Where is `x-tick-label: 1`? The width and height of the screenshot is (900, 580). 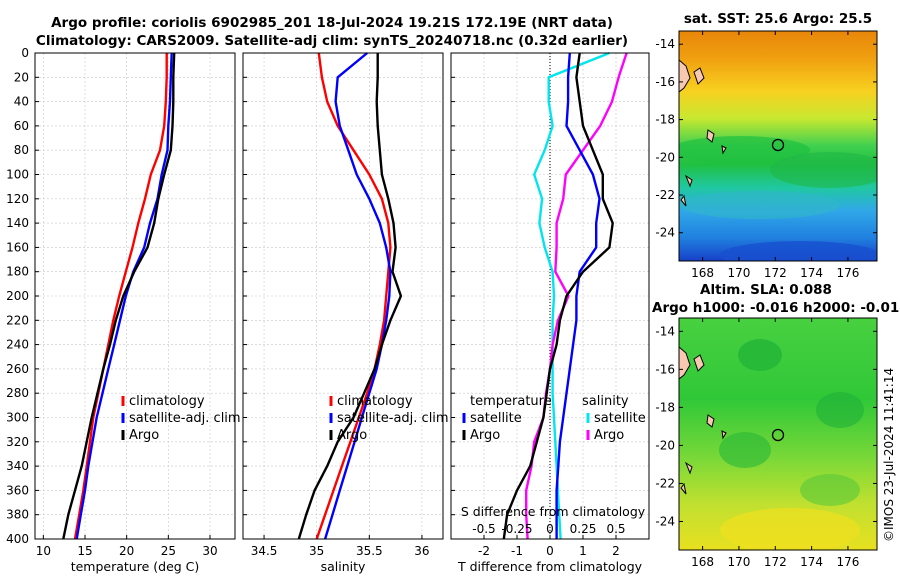 x-tick-label: 1 is located at coordinates (583, 551).